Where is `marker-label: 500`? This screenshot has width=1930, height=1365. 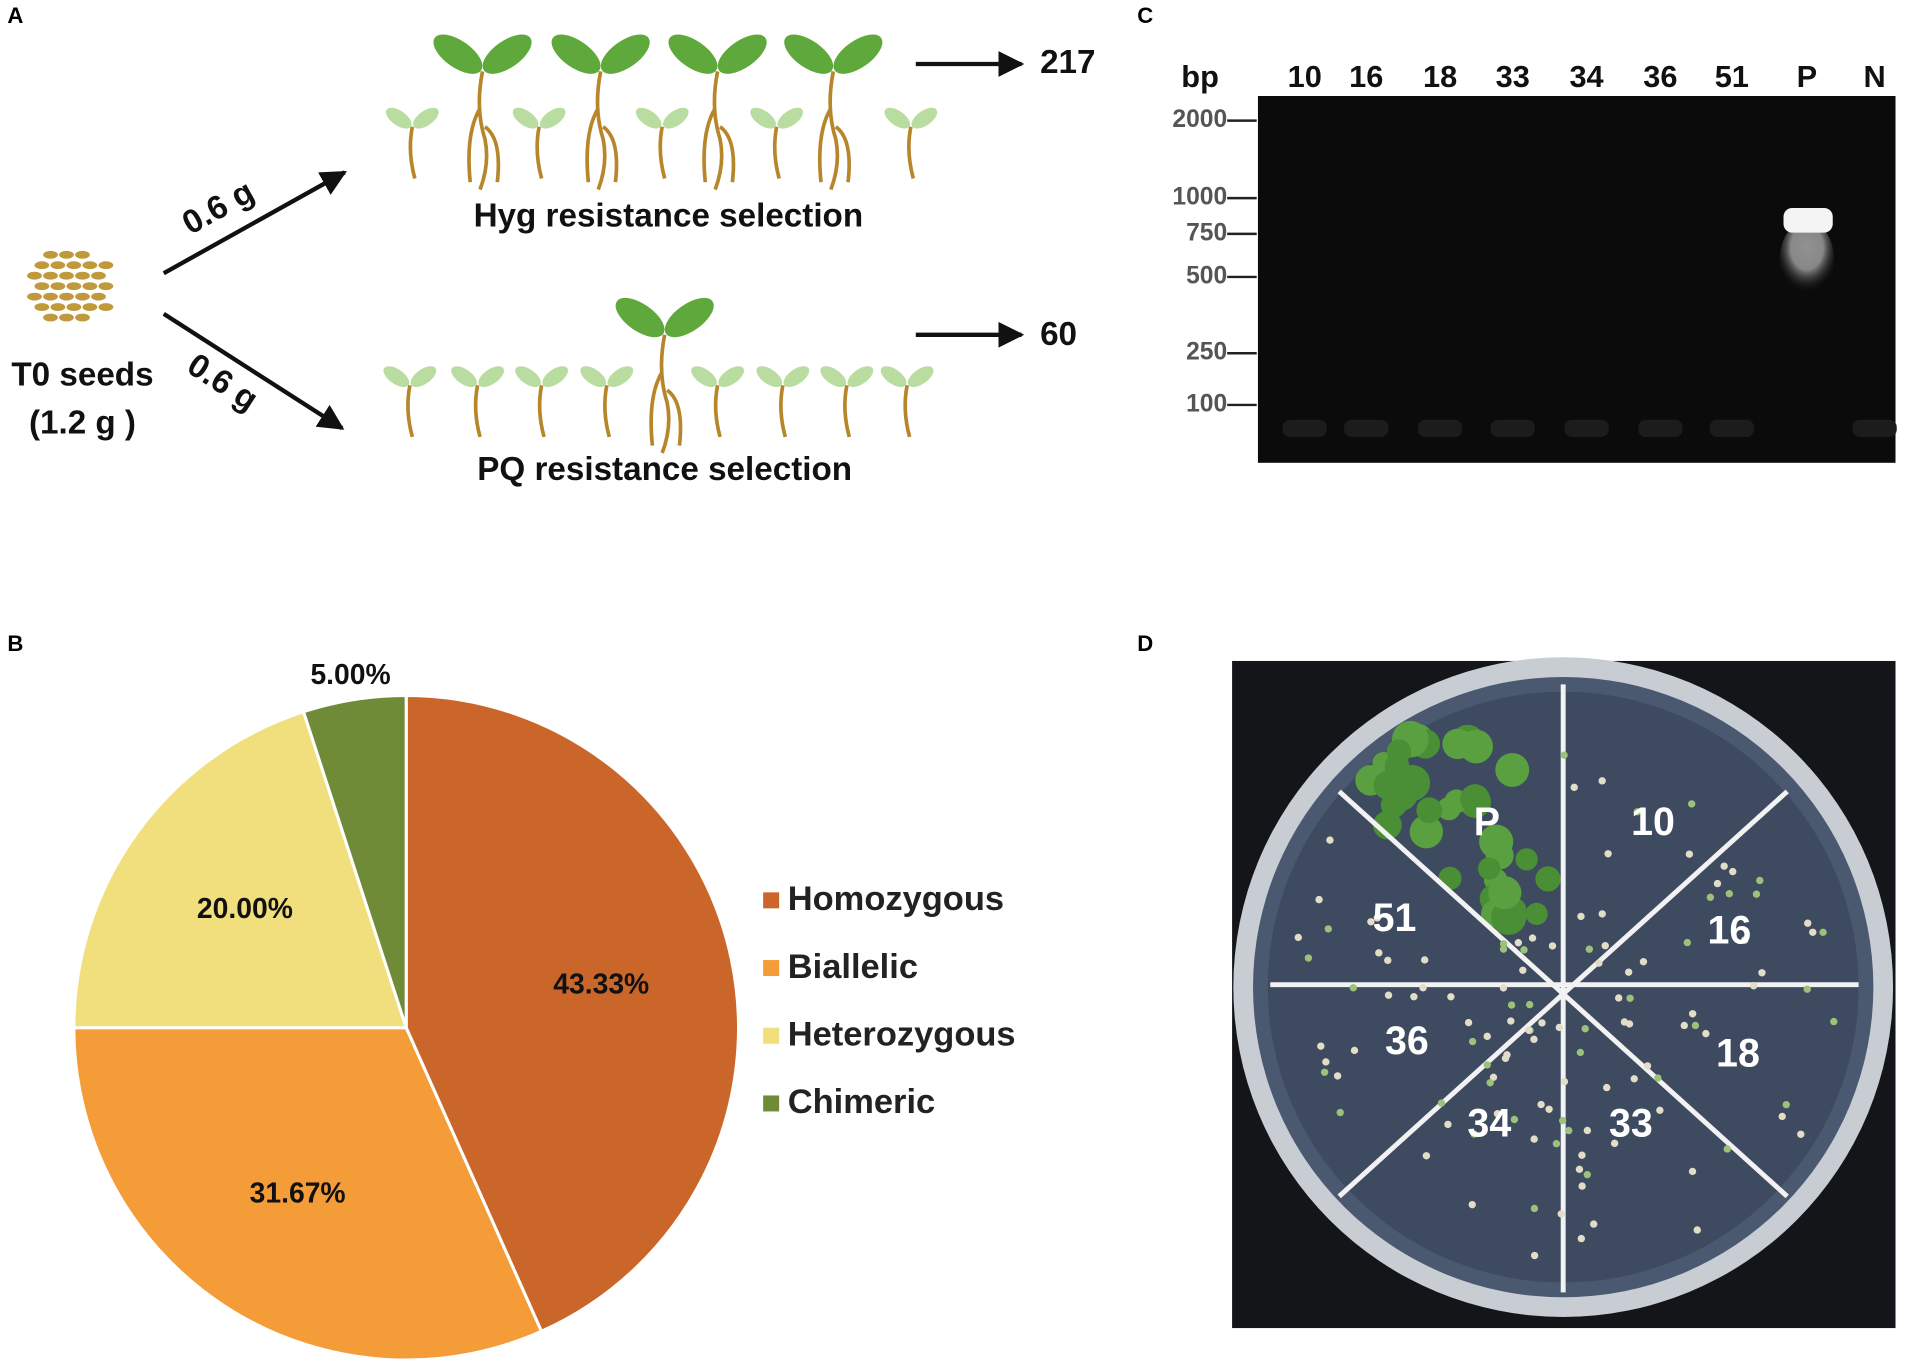 marker-label: 500 is located at coordinates (1206, 275).